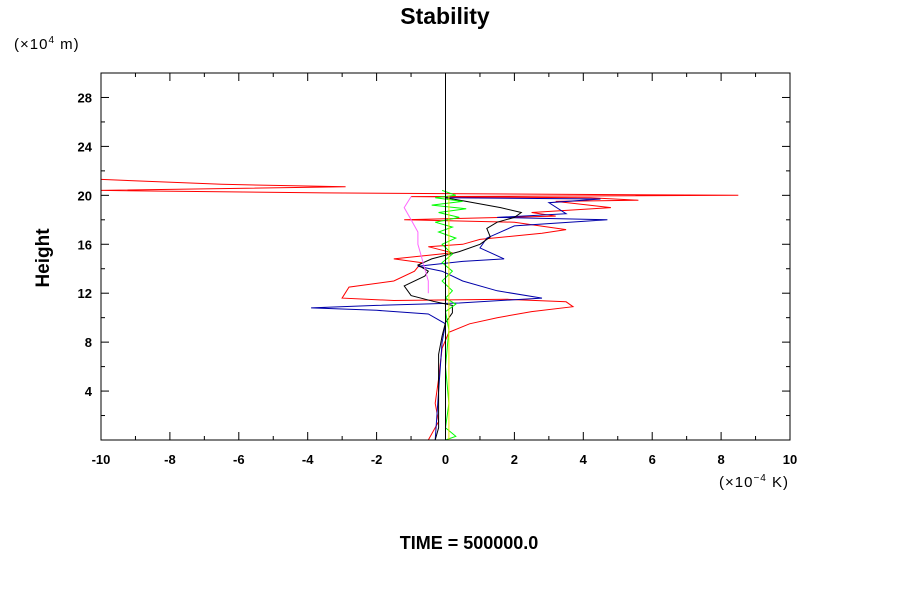 This screenshot has width=900, height=600. What do you see at coordinates (170, 459) in the screenshot?
I see `x-tick-label: -8` at bounding box center [170, 459].